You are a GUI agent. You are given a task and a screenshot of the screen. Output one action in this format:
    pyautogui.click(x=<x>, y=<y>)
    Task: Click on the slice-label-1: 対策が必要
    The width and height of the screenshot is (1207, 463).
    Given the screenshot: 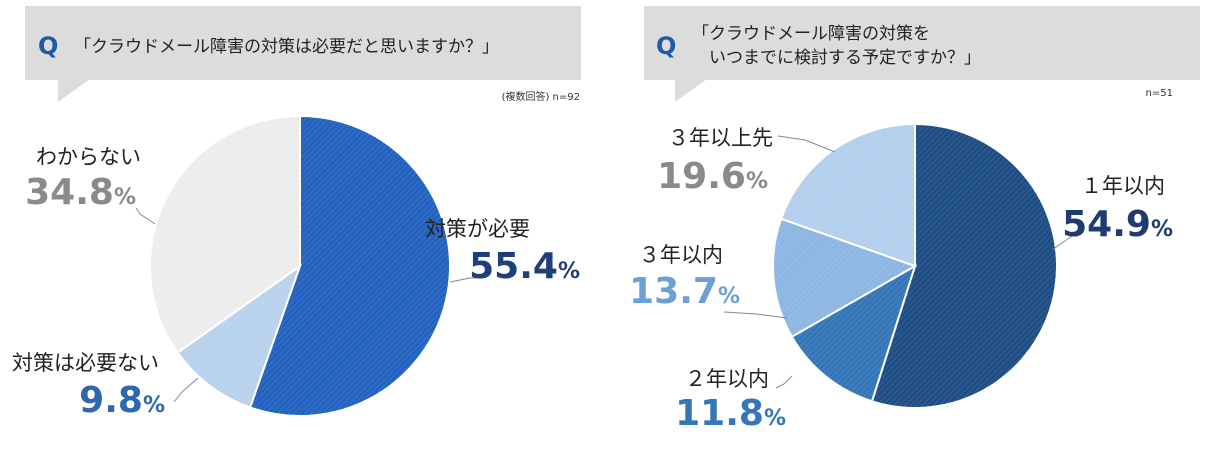 What is the action you would take?
    pyautogui.click(x=477, y=229)
    